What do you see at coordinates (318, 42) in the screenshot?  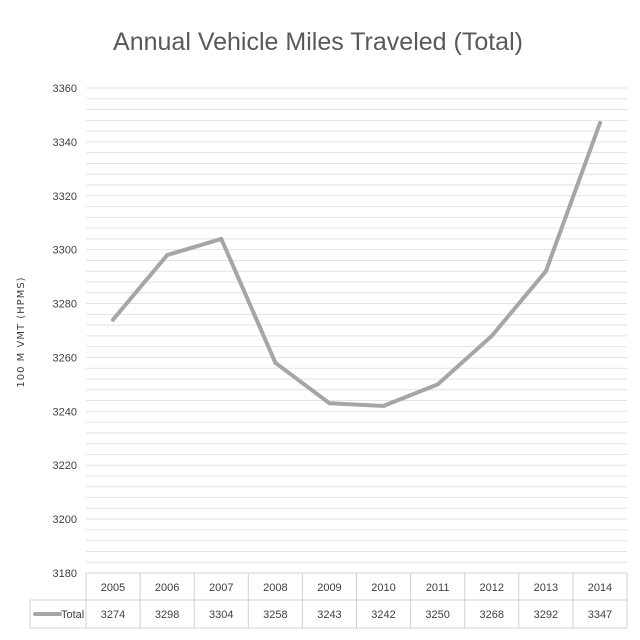 I see `chart-title: Annual Vehicle Miles Traveled (Total)` at bounding box center [318, 42].